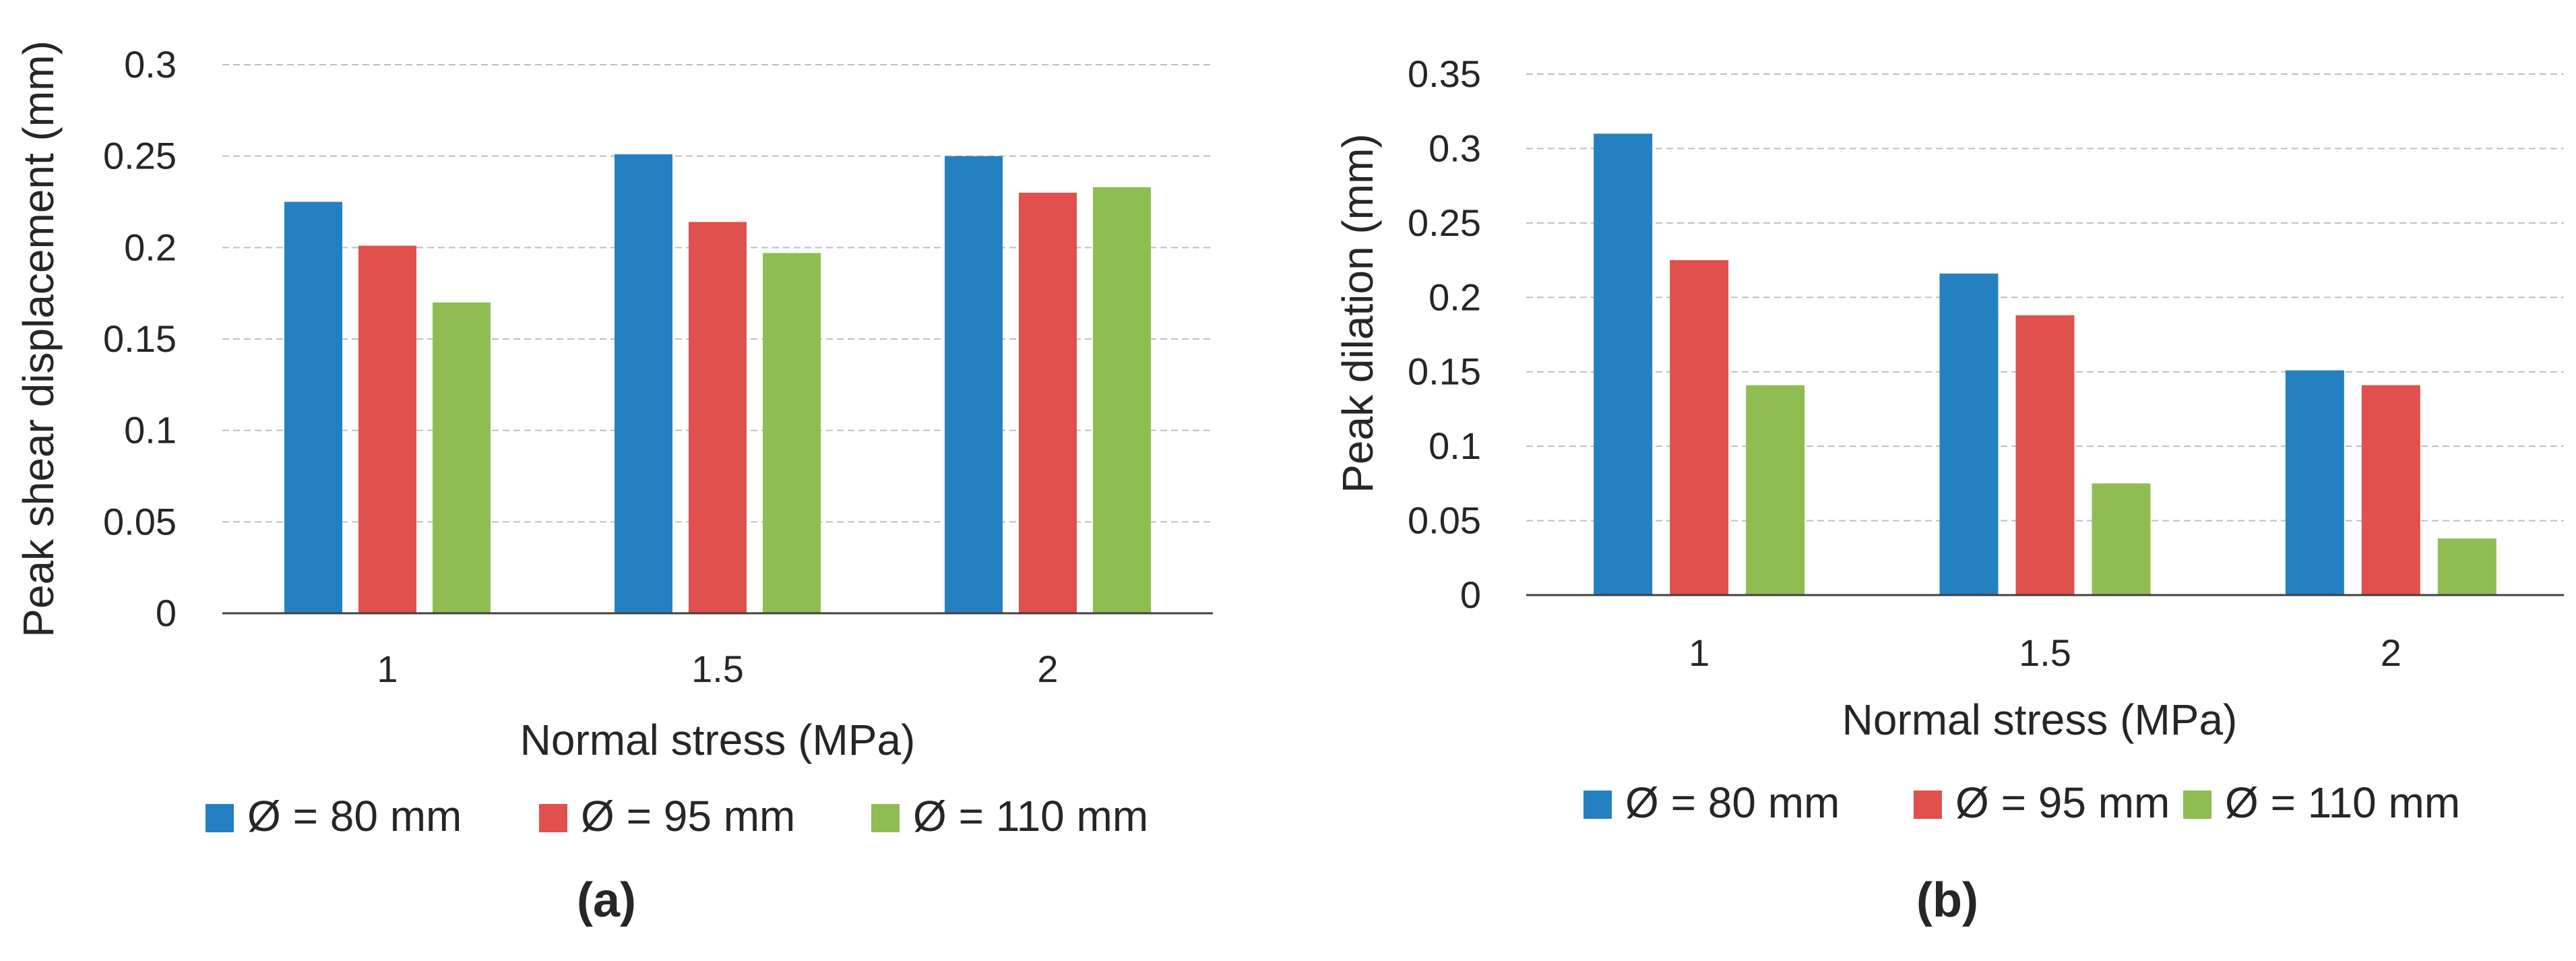 The height and width of the screenshot is (961, 2576). I want to click on bar-a-series2-cat2, so click(718, 417).